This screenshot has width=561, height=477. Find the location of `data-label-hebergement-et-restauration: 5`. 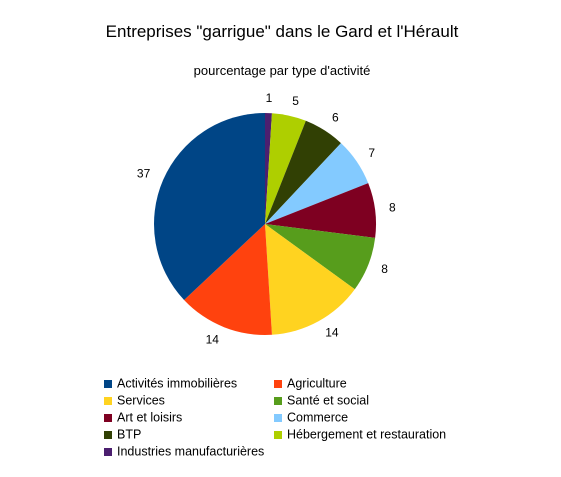

data-label-hebergement-et-restauration: 5 is located at coordinates (295, 101).